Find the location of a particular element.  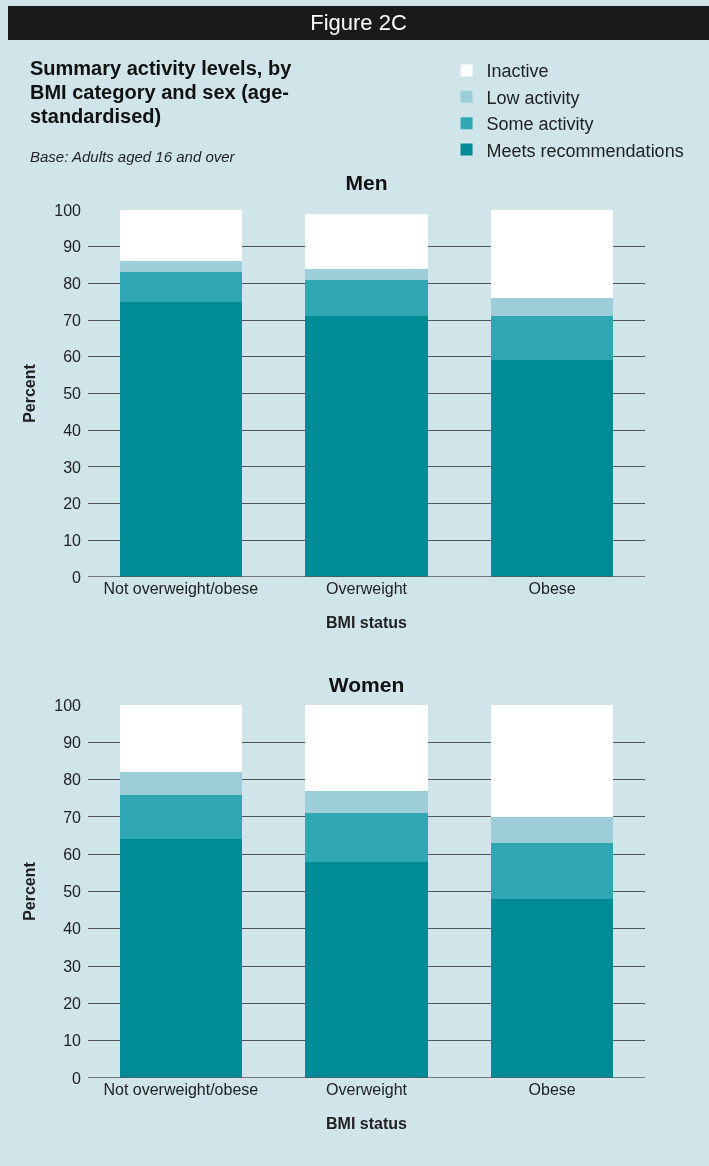

chart-title: Men is located at coordinates (366, 182).